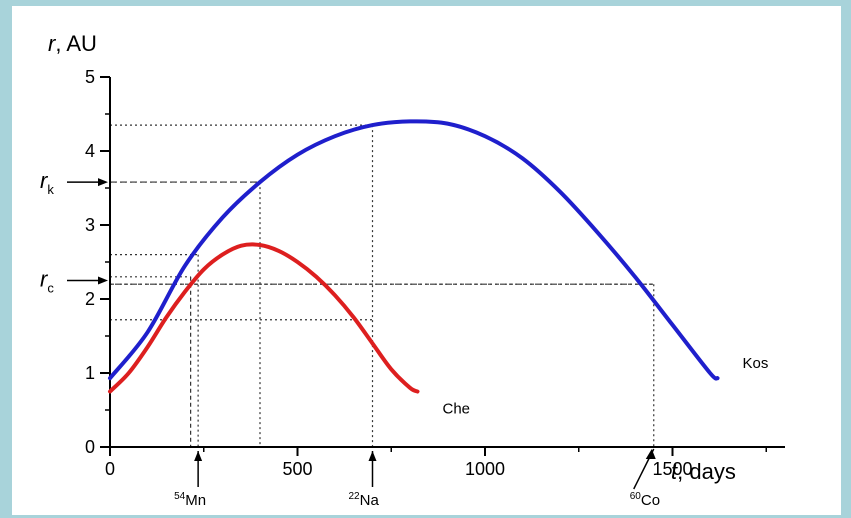 This screenshot has height=518, width=851. What do you see at coordinates (297, 469) in the screenshot?
I see `x-tick-label: 500` at bounding box center [297, 469].